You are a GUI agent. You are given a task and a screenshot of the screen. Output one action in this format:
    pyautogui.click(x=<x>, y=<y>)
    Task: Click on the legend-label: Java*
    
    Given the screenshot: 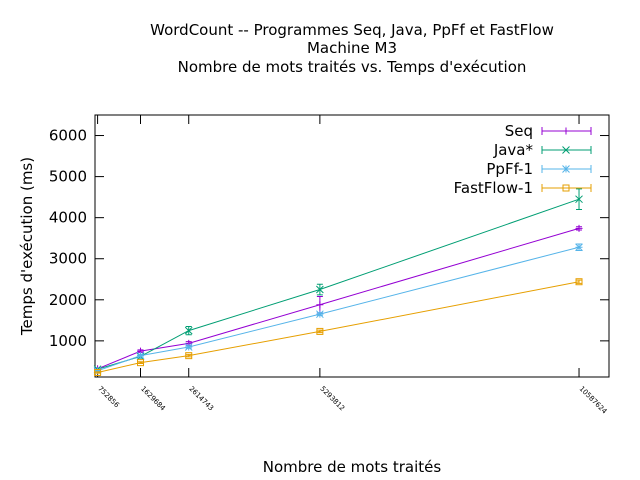 What is the action you would take?
    pyautogui.click(x=513, y=150)
    